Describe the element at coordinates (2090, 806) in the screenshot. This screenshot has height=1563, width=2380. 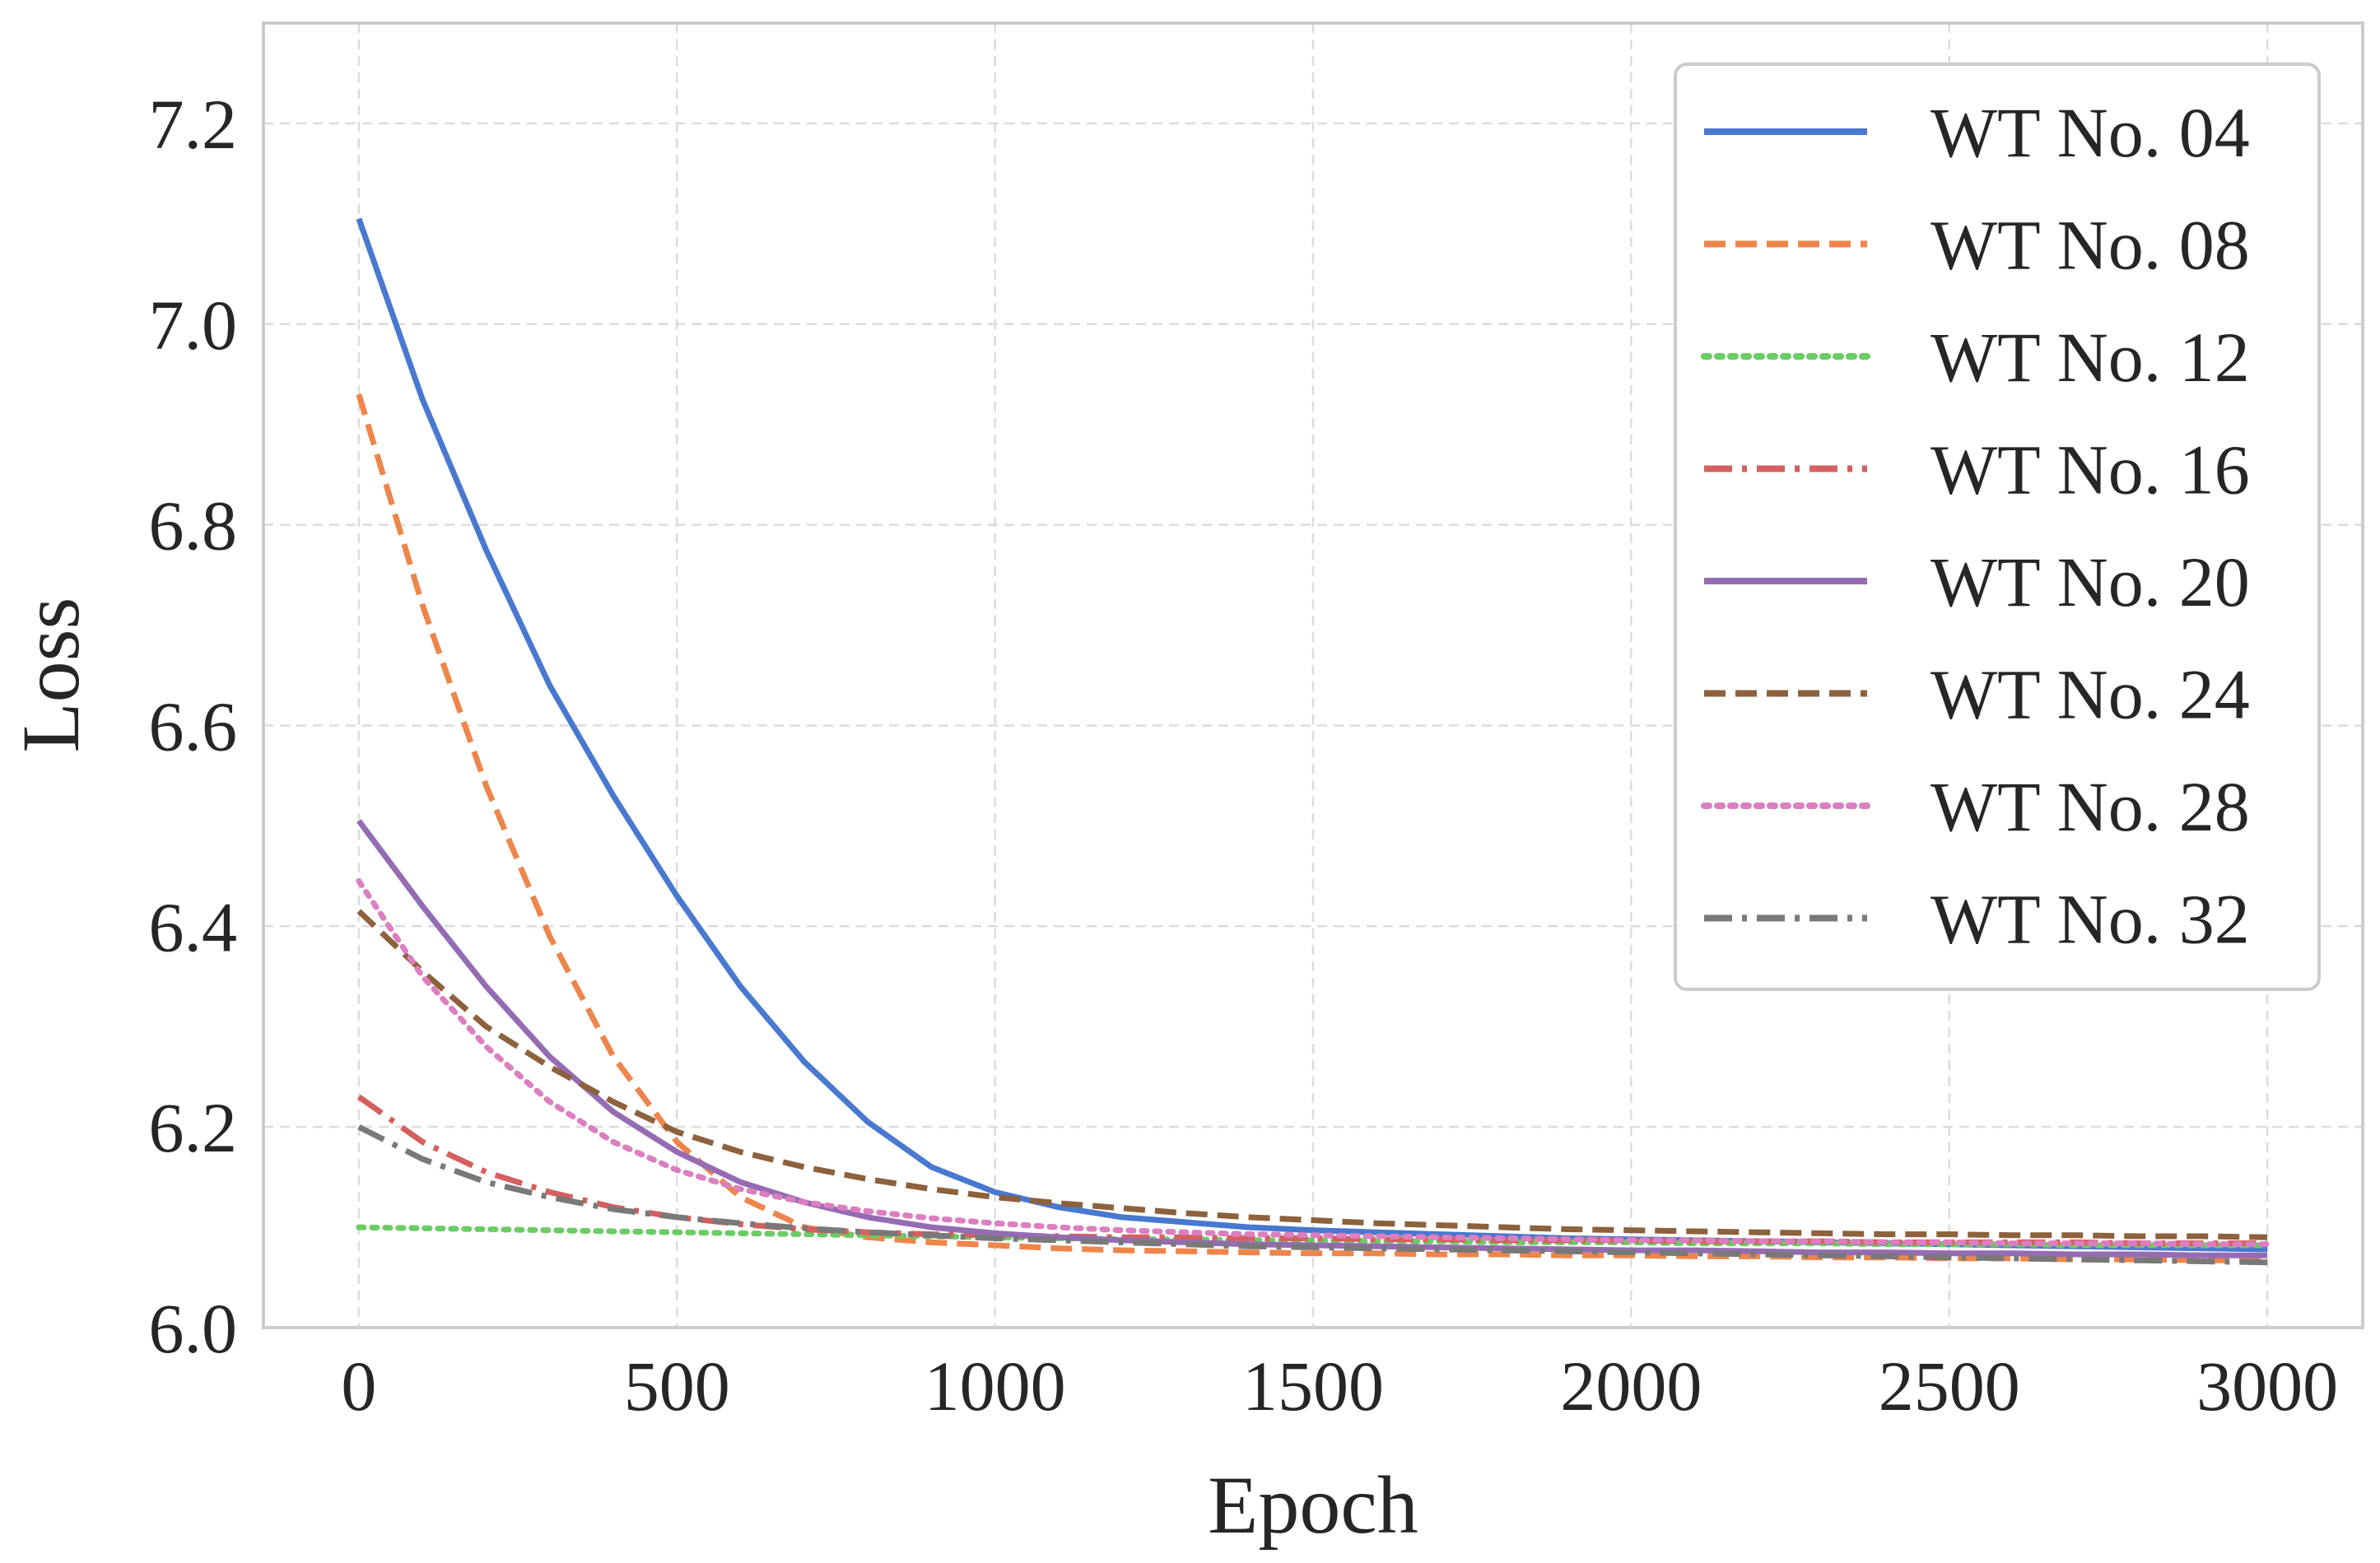
I see `legend-label-7: WT No. 28` at that location.